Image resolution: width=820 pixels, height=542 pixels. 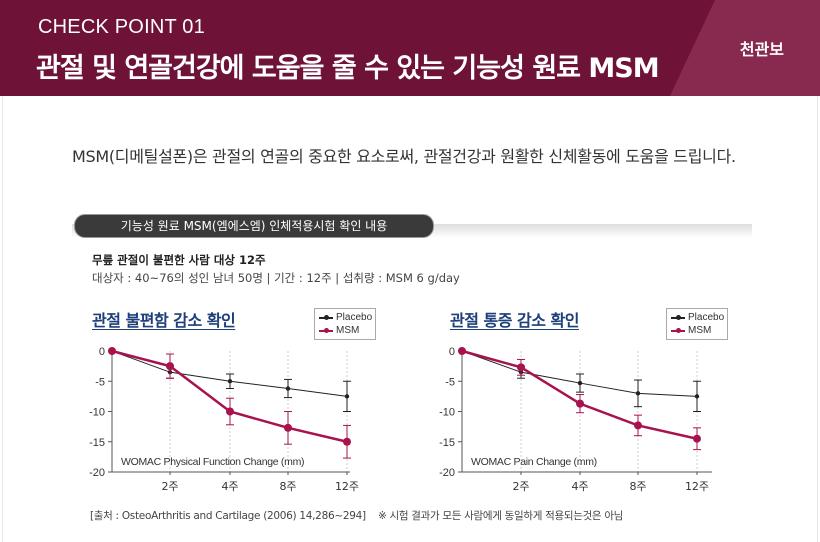 I want to click on chart2-title: 관절 통증 감소 확인, so click(x=514, y=320).